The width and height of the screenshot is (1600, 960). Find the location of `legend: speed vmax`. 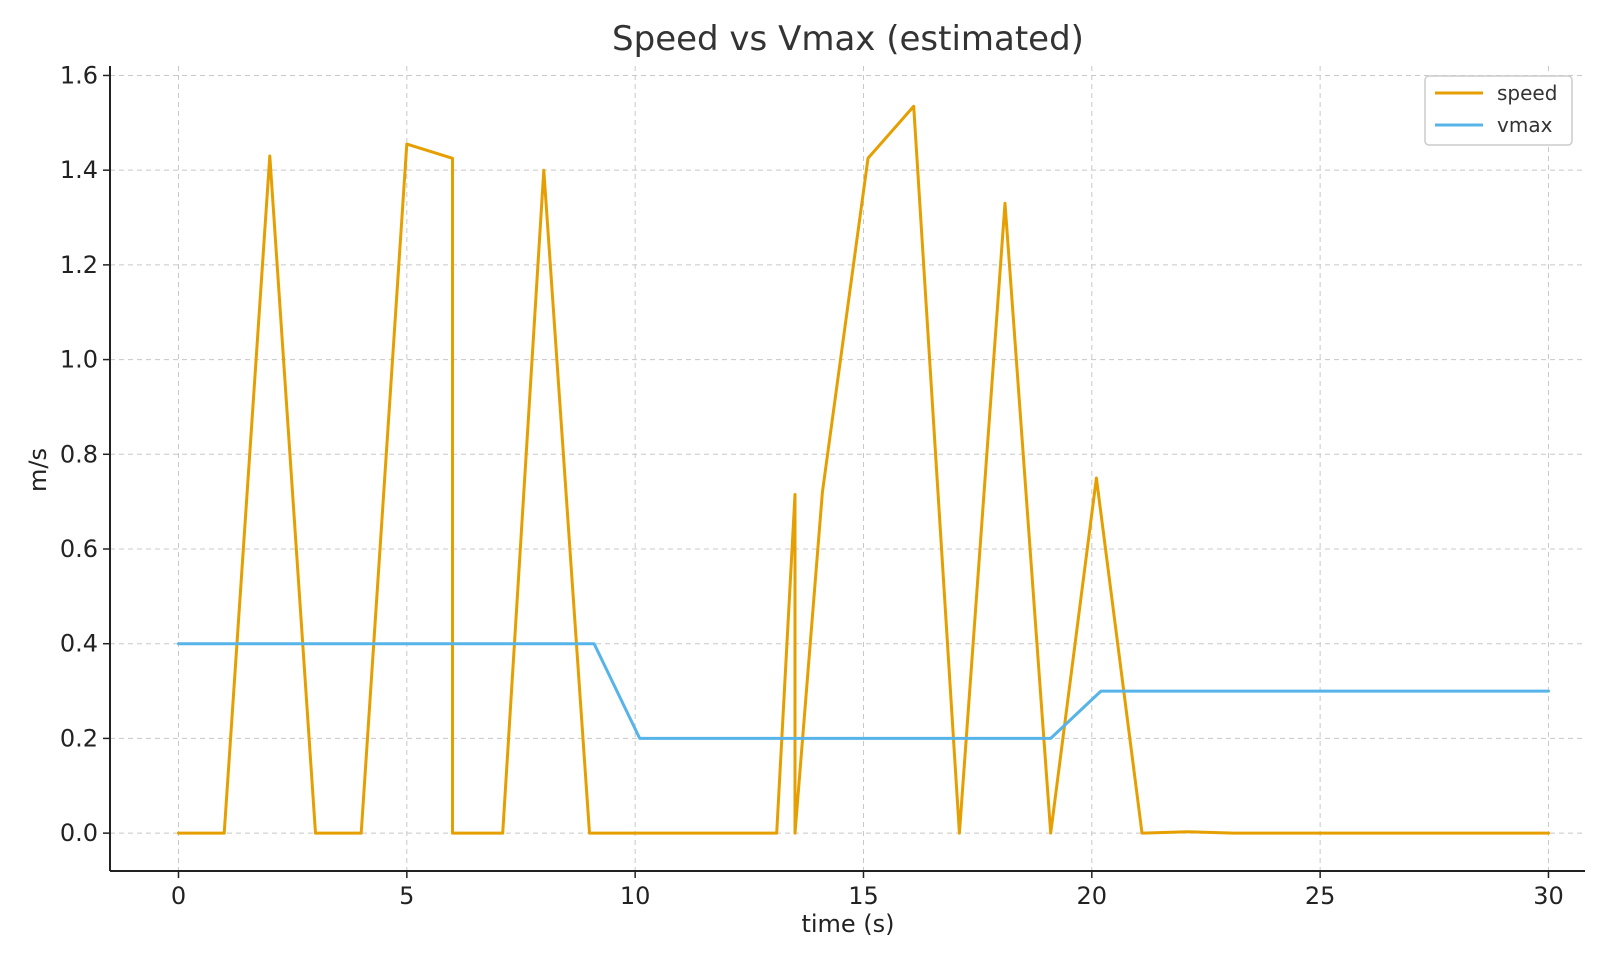

legend: speed vmax is located at coordinates (1498, 110).